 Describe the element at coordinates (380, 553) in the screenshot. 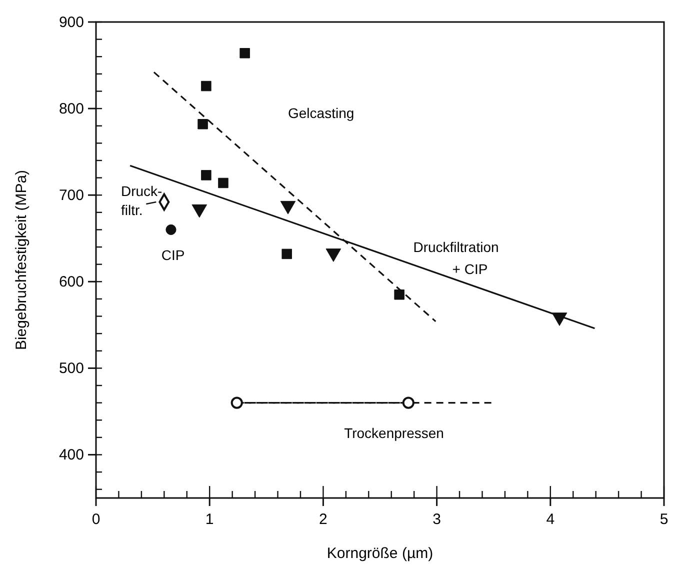

I see `x-axis-title: Korngröße (µm)` at that location.